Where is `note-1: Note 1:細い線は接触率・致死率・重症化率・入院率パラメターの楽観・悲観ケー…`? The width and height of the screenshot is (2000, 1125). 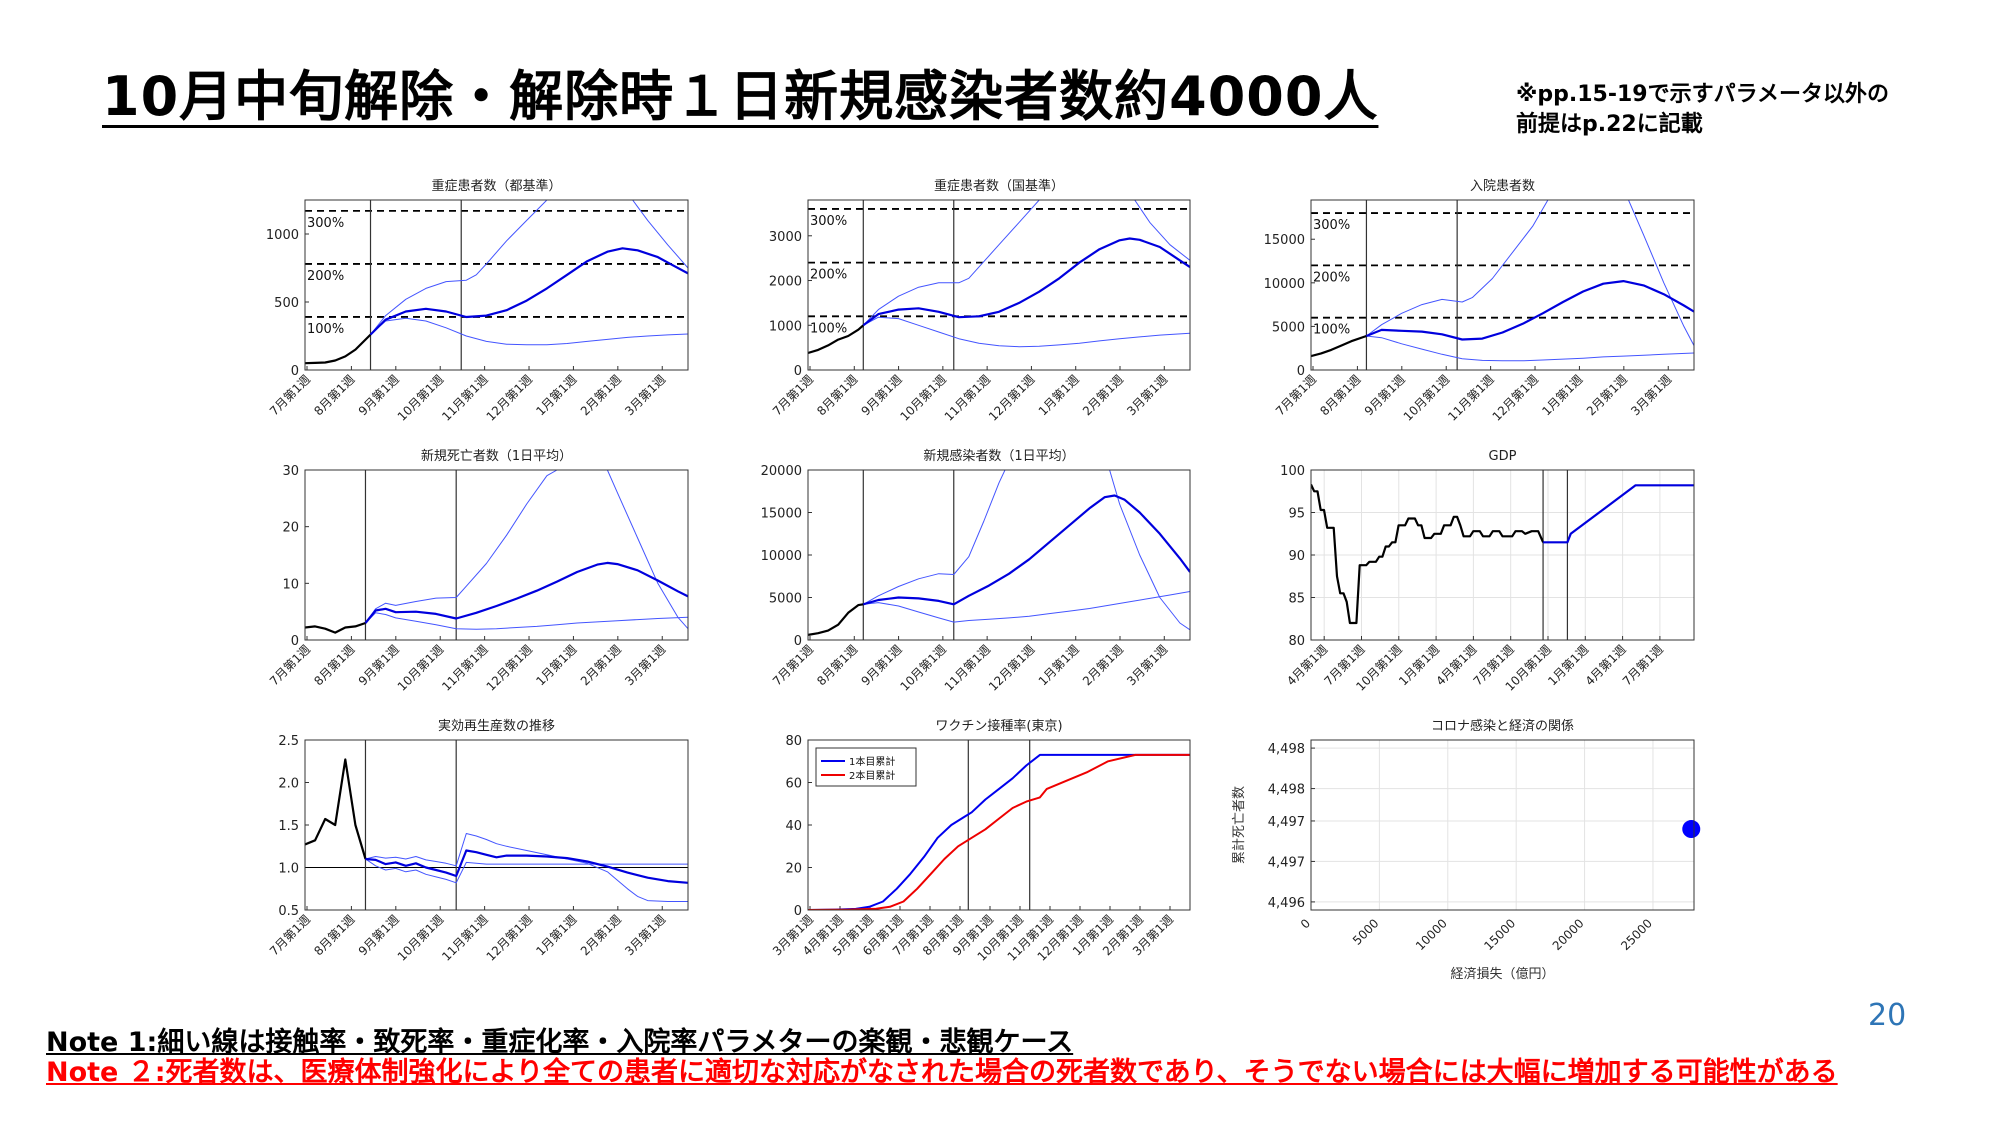 note-1: Note 1:細い線は接触率・致死率・重症化率・入院率パラメターの楽観・悲観ケー… is located at coordinates (560, 1042).